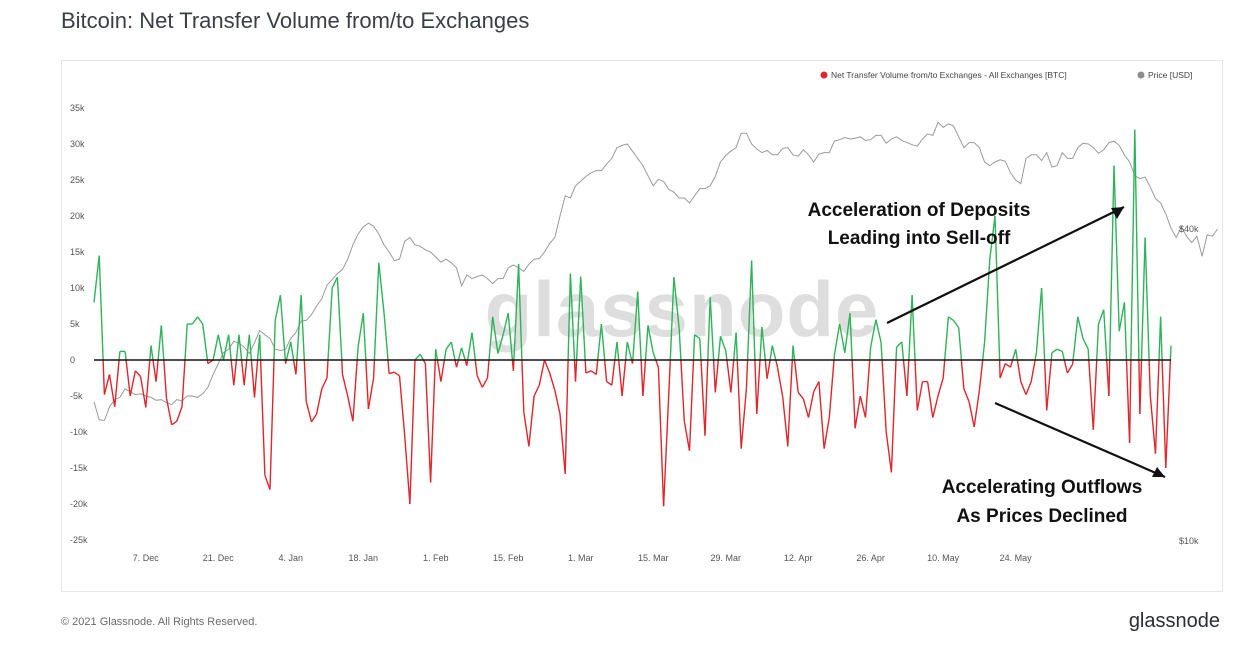 This screenshot has height=658, width=1254. Describe the element at coordinates (363, 558) in the screenshot. I see `x-tick-label: 18. Jan` at that location.